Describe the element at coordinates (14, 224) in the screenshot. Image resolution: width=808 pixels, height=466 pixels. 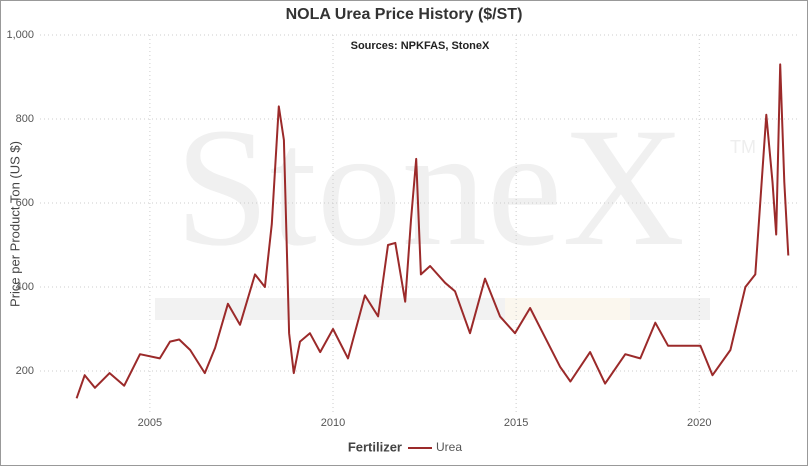
I see `y-axis-label: Price per Product Ton (US $)` at that location.